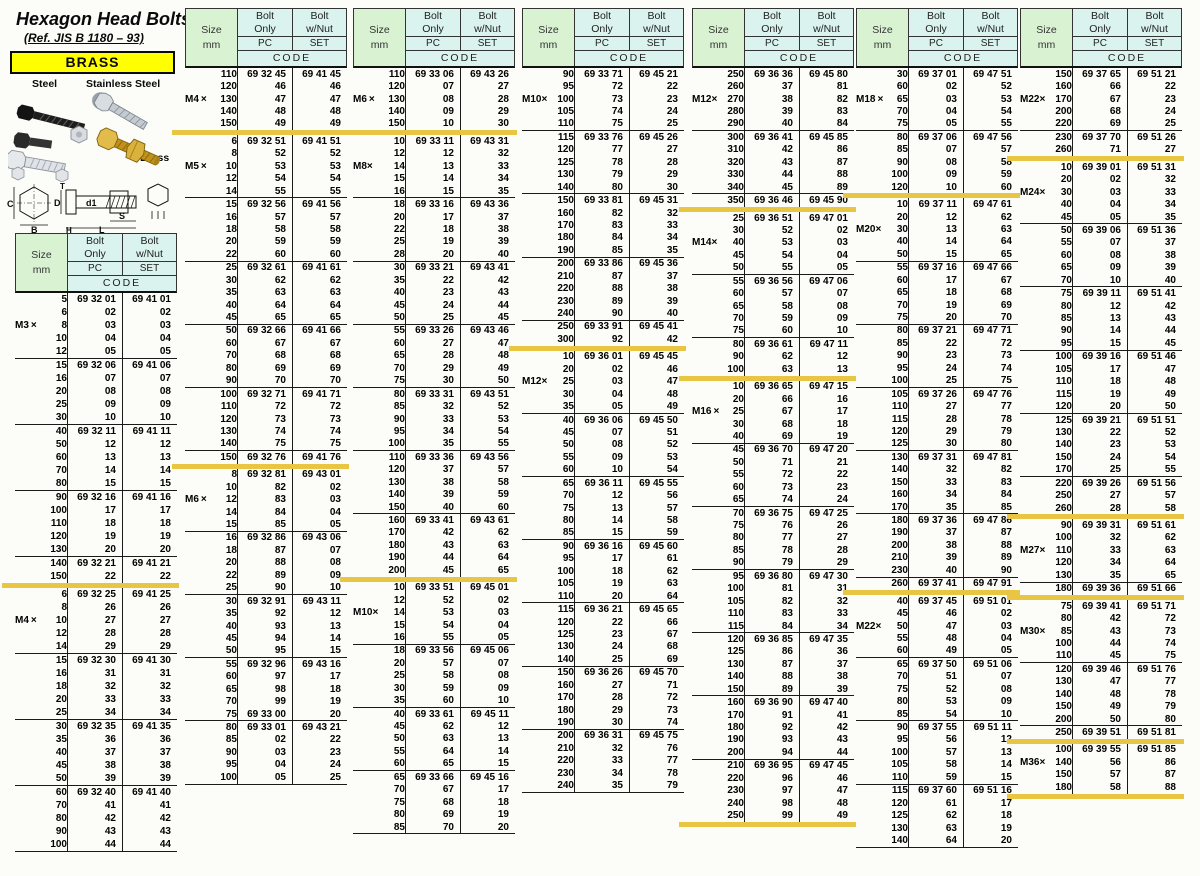 This screenshot has width=1200, height=876. Describe the element at coordinates (149, 660) in the screenshot. I see `set-code-cell: 69 41 30` at that location.